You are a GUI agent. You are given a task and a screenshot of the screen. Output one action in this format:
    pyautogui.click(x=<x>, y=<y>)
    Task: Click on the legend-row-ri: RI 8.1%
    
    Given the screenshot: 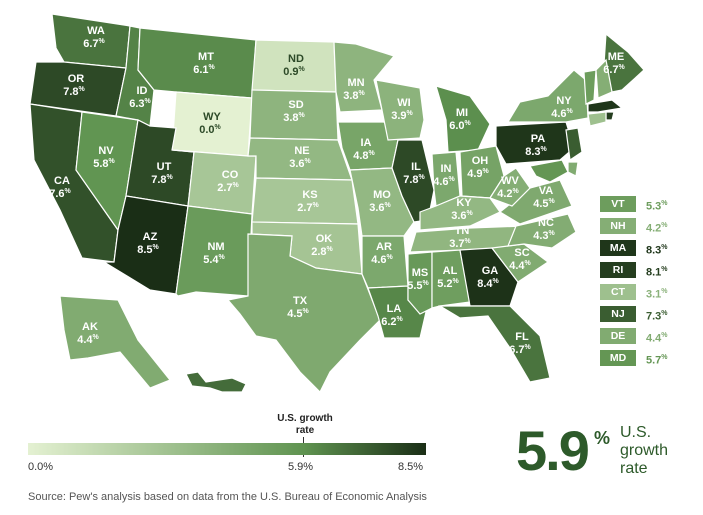 What is the action you would take?
    pyautogui.click(x=646, y=270)
    